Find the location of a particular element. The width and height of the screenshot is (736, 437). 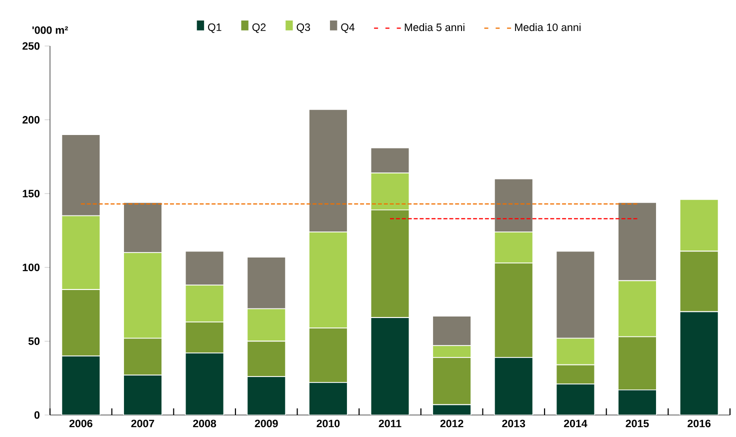

legend-label: Q3 is located at coordinates (303, 28).